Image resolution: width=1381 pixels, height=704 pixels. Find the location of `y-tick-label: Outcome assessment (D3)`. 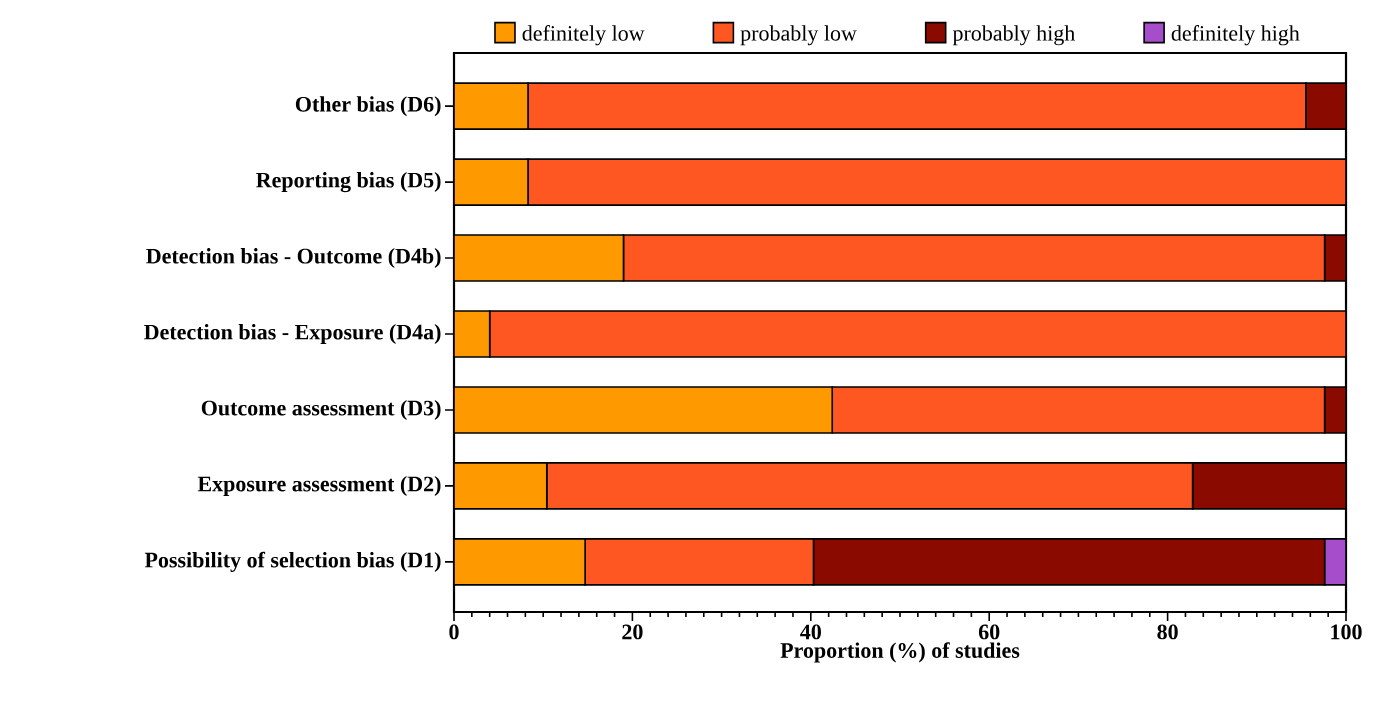

y-tick-label: Outcome assessment (D3) is located at coordinates (321, 409).